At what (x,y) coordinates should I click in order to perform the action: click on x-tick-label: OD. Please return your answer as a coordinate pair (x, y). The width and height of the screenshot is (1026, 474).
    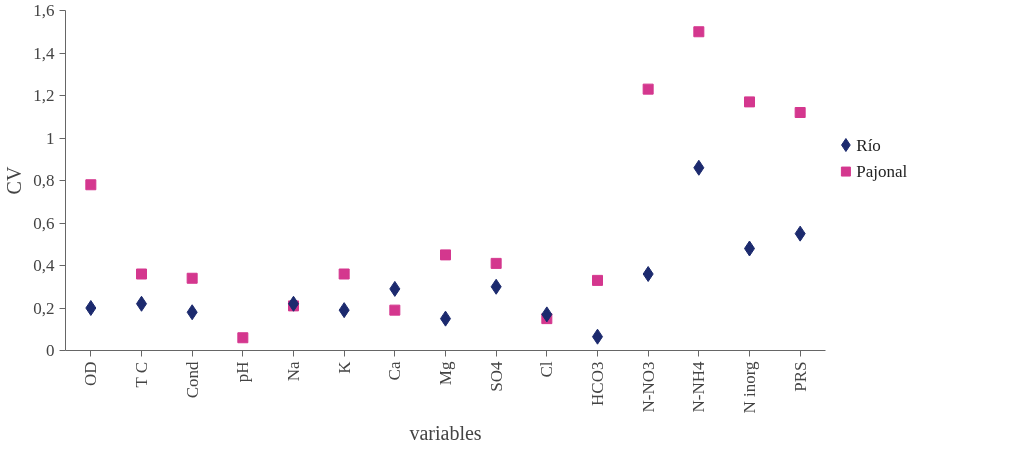
    Looking at the image, I should click on (91, 374).